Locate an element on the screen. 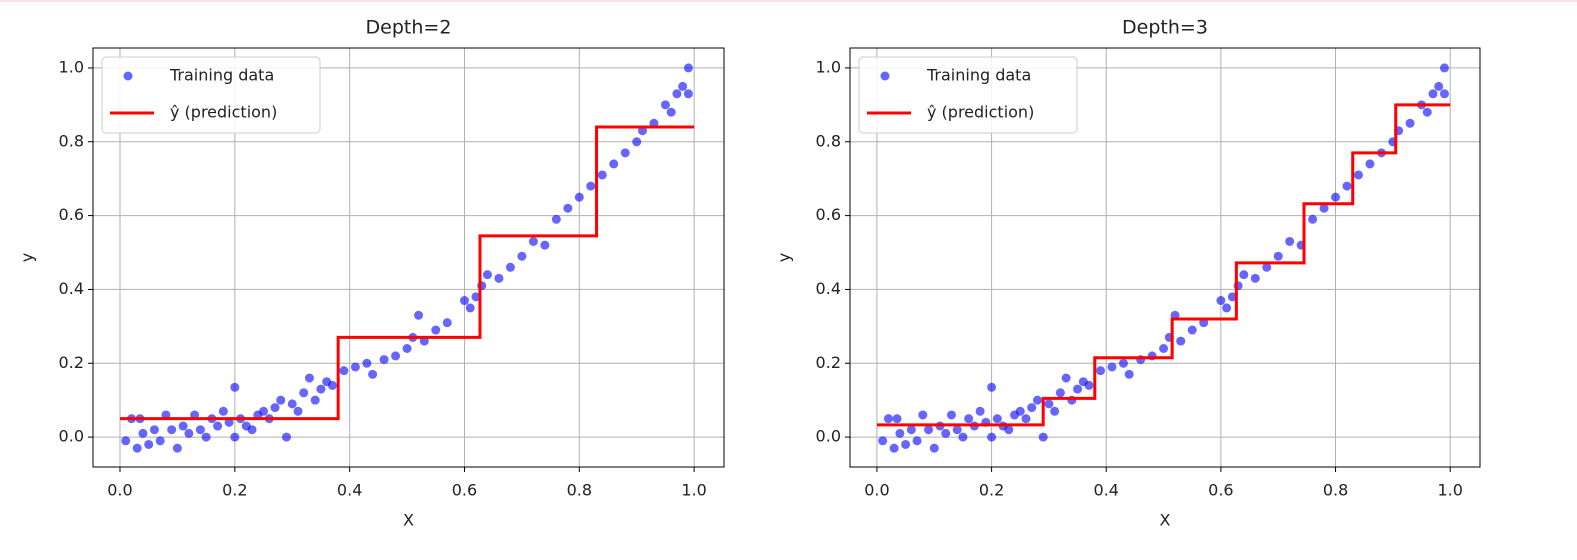 The image size is (1577, 560). x-tick-label: 0.6 is located at coordinates (1220, 490).